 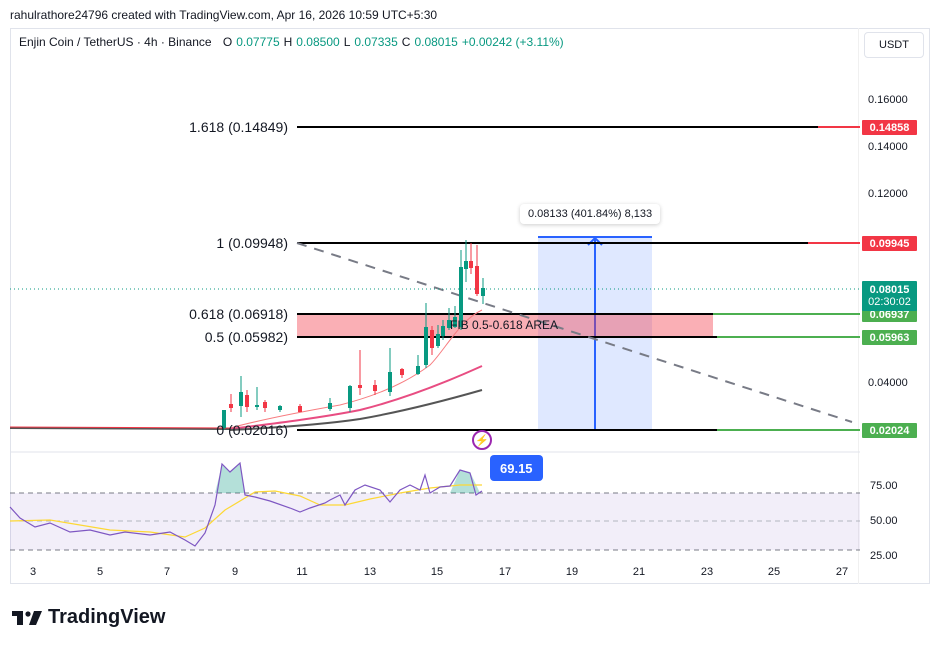 What do you see at coordinates (889, 243) in the screenshot?
I see `fib-1-price-tag: 0.09945` at bounding box center [889, 243].